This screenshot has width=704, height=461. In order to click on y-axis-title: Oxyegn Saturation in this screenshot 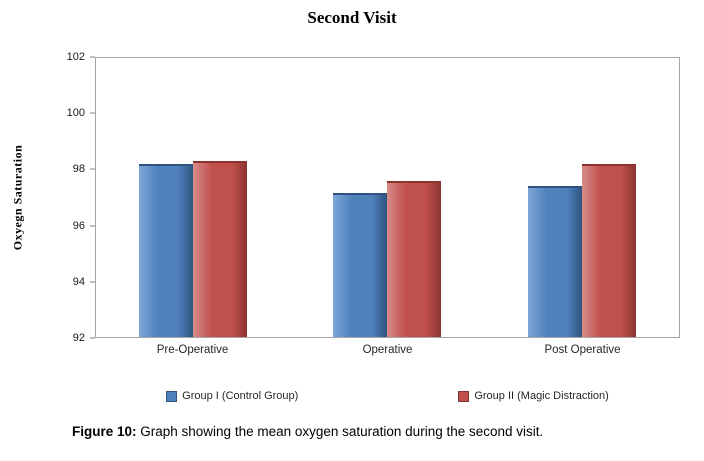, I will do `click(17, 197)`.